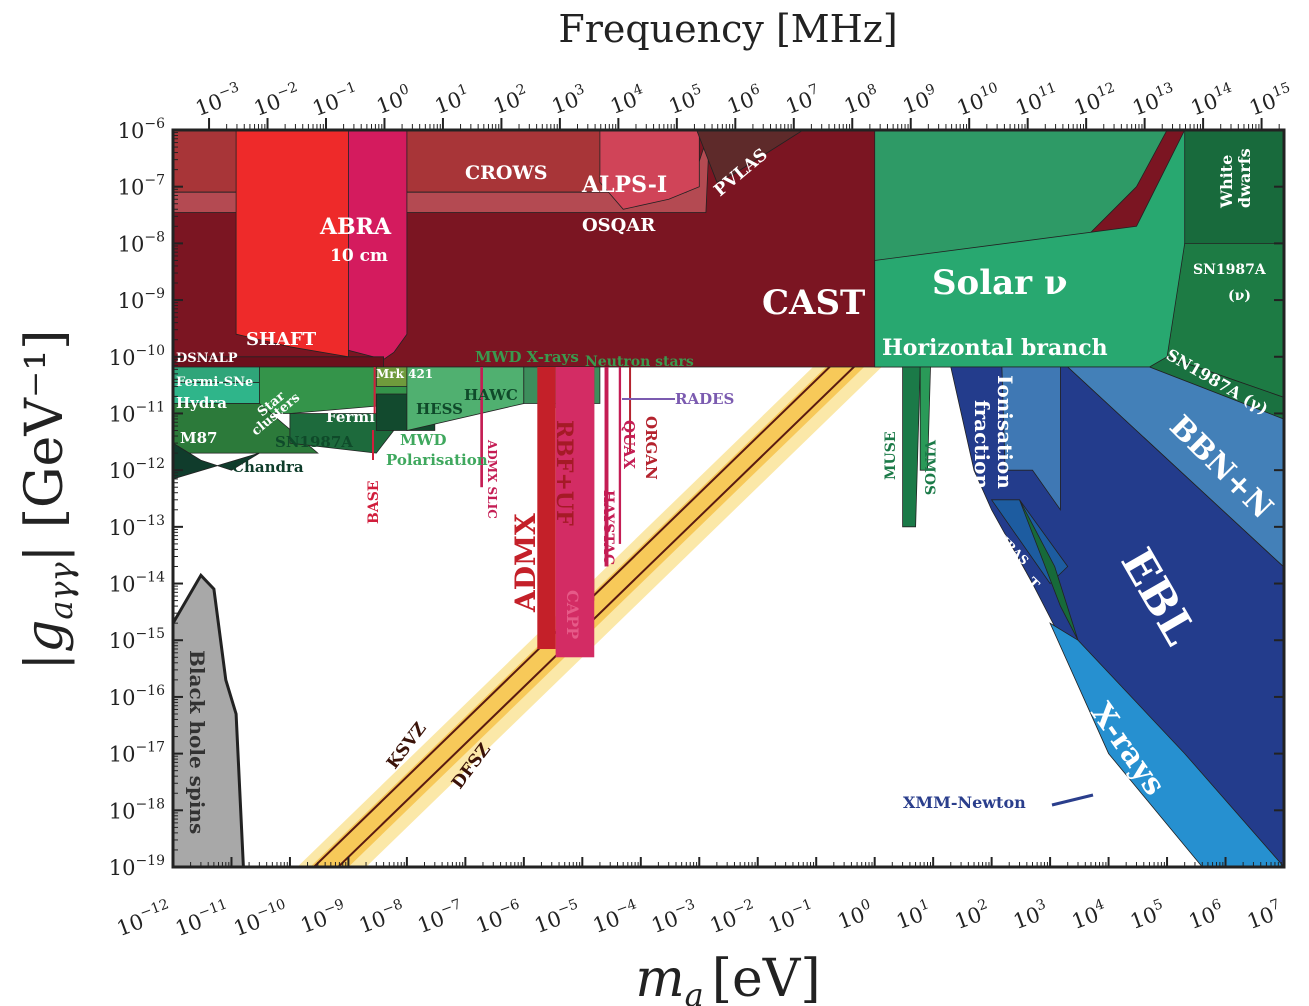 This screenshot has width=1309, height=1006. What do you see at coordinates (1030, 915) in the screenshot?
I see `x-tick-label: 10³` at bounding box center [1030, 915].